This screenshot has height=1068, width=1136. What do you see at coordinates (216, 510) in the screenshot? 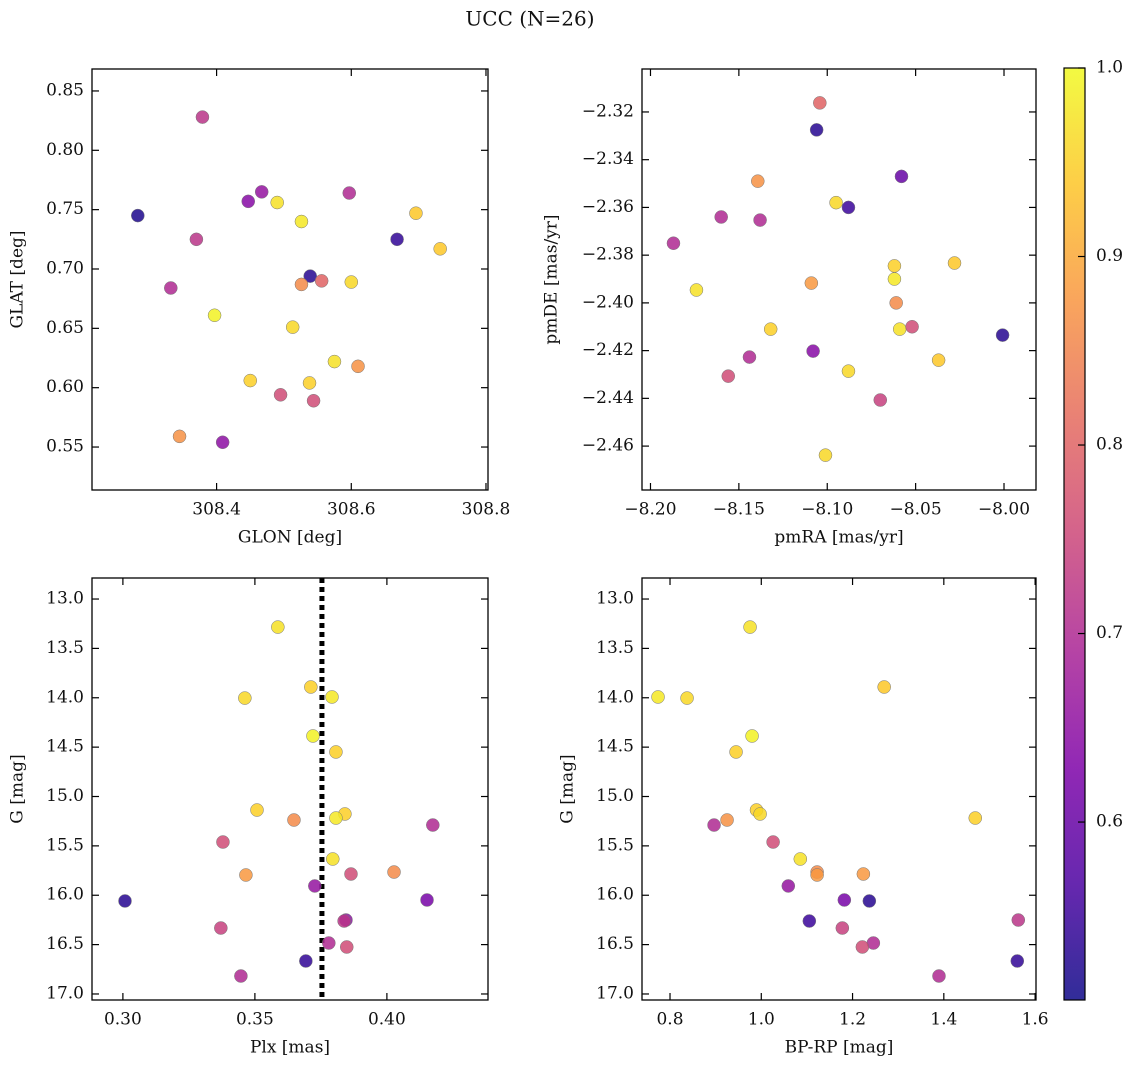
I see `x-tick-label: 308.4` at bounding box center [216, 510].